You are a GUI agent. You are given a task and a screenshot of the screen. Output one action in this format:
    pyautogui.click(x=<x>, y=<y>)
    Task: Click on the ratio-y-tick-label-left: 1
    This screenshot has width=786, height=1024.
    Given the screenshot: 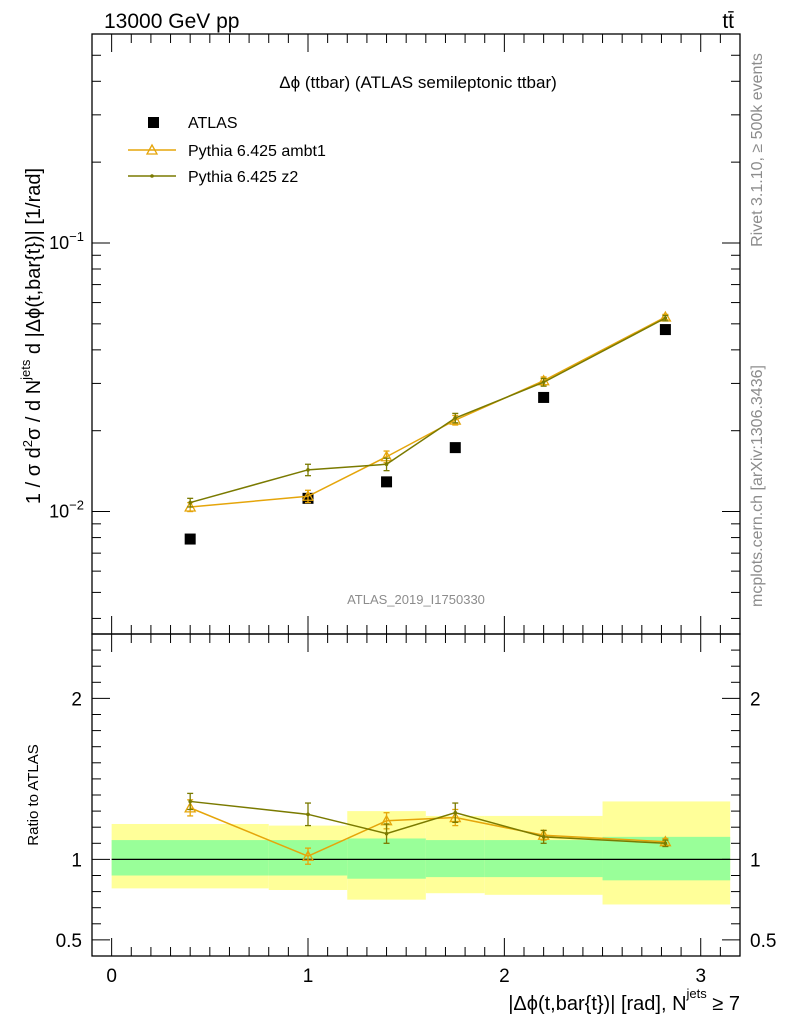 What is the action you would take?
    pyautogui.click(x=76, y=860)
    